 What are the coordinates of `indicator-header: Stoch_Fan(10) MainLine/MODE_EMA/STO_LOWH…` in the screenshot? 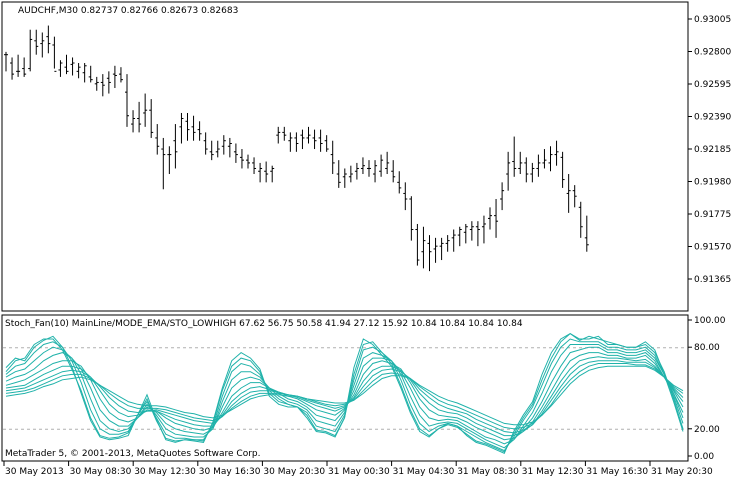 It's located at (264, 324).